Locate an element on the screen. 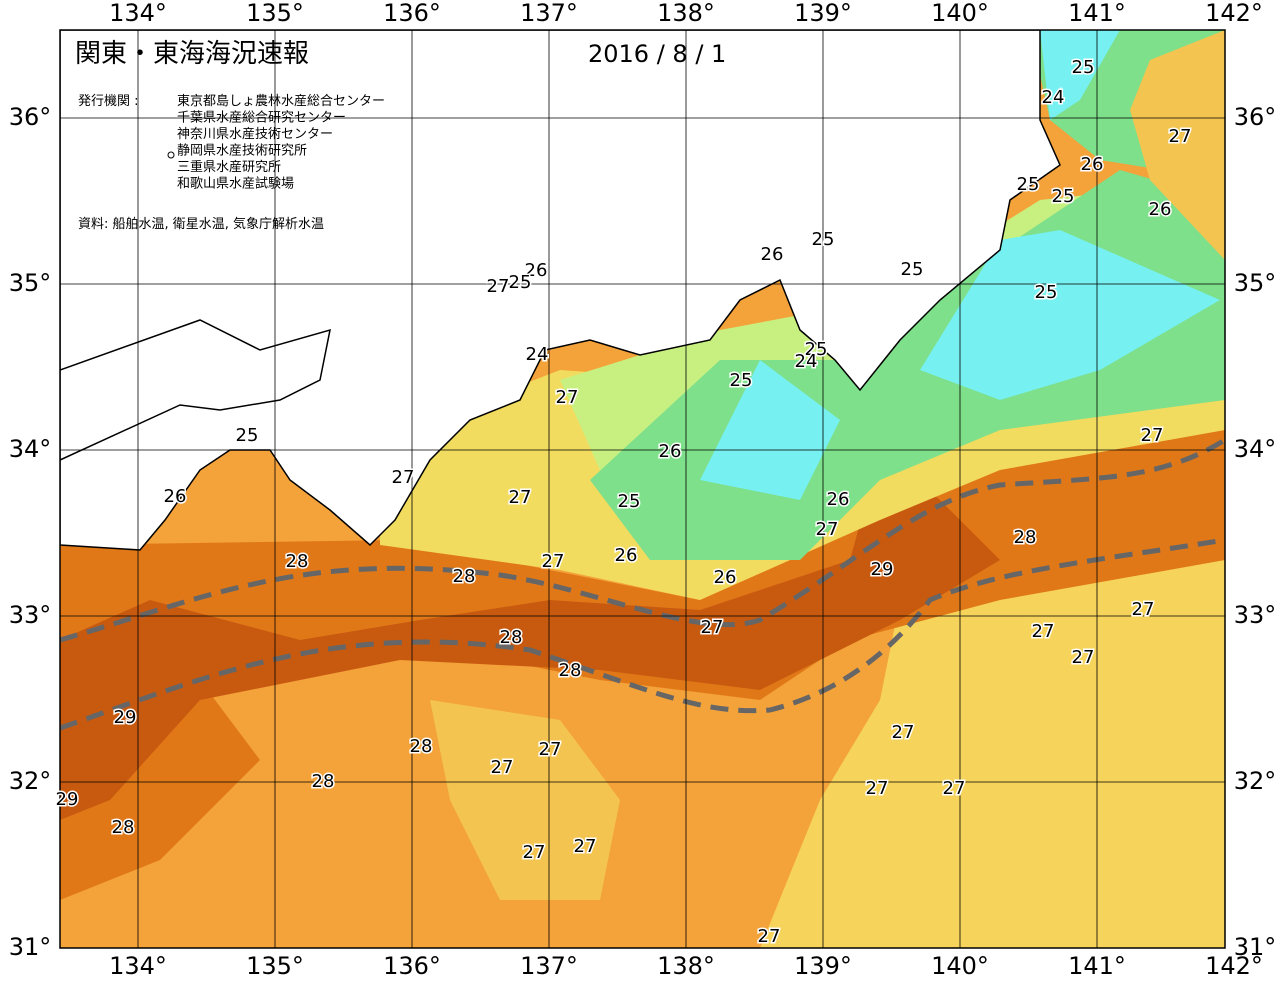 The width and height of the screenshot is (1280, 984). source: 資料: 船舶水温, 衛星水温, 気象庁解析水温 is located at coordinates (201, 224).